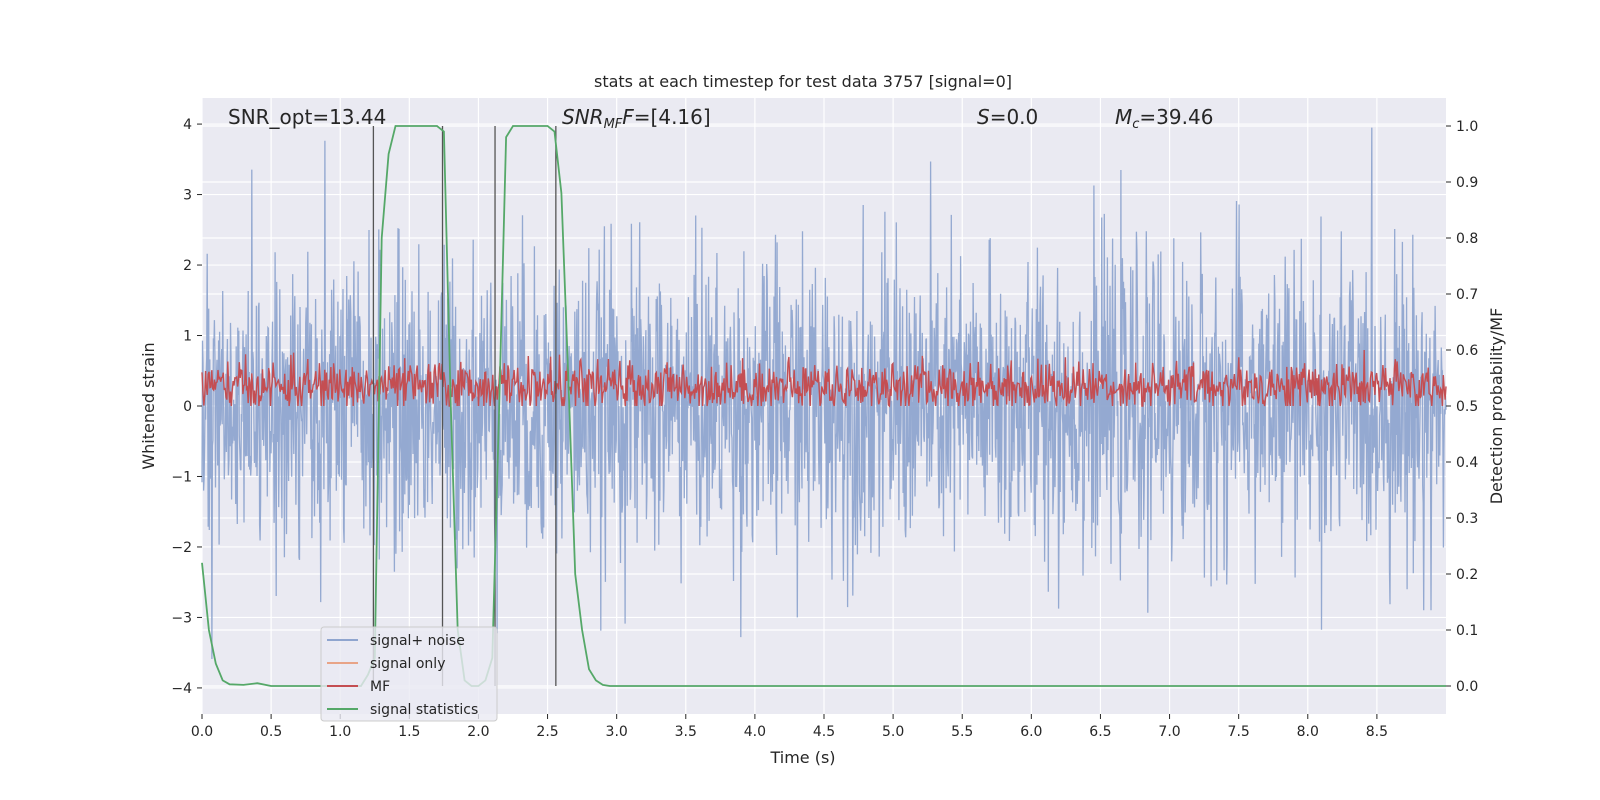 The image size is (1600, 800). Describe the element at coordinates (202, 732) in the screenshot. I see `x-tick-label: 0.0` at that location.